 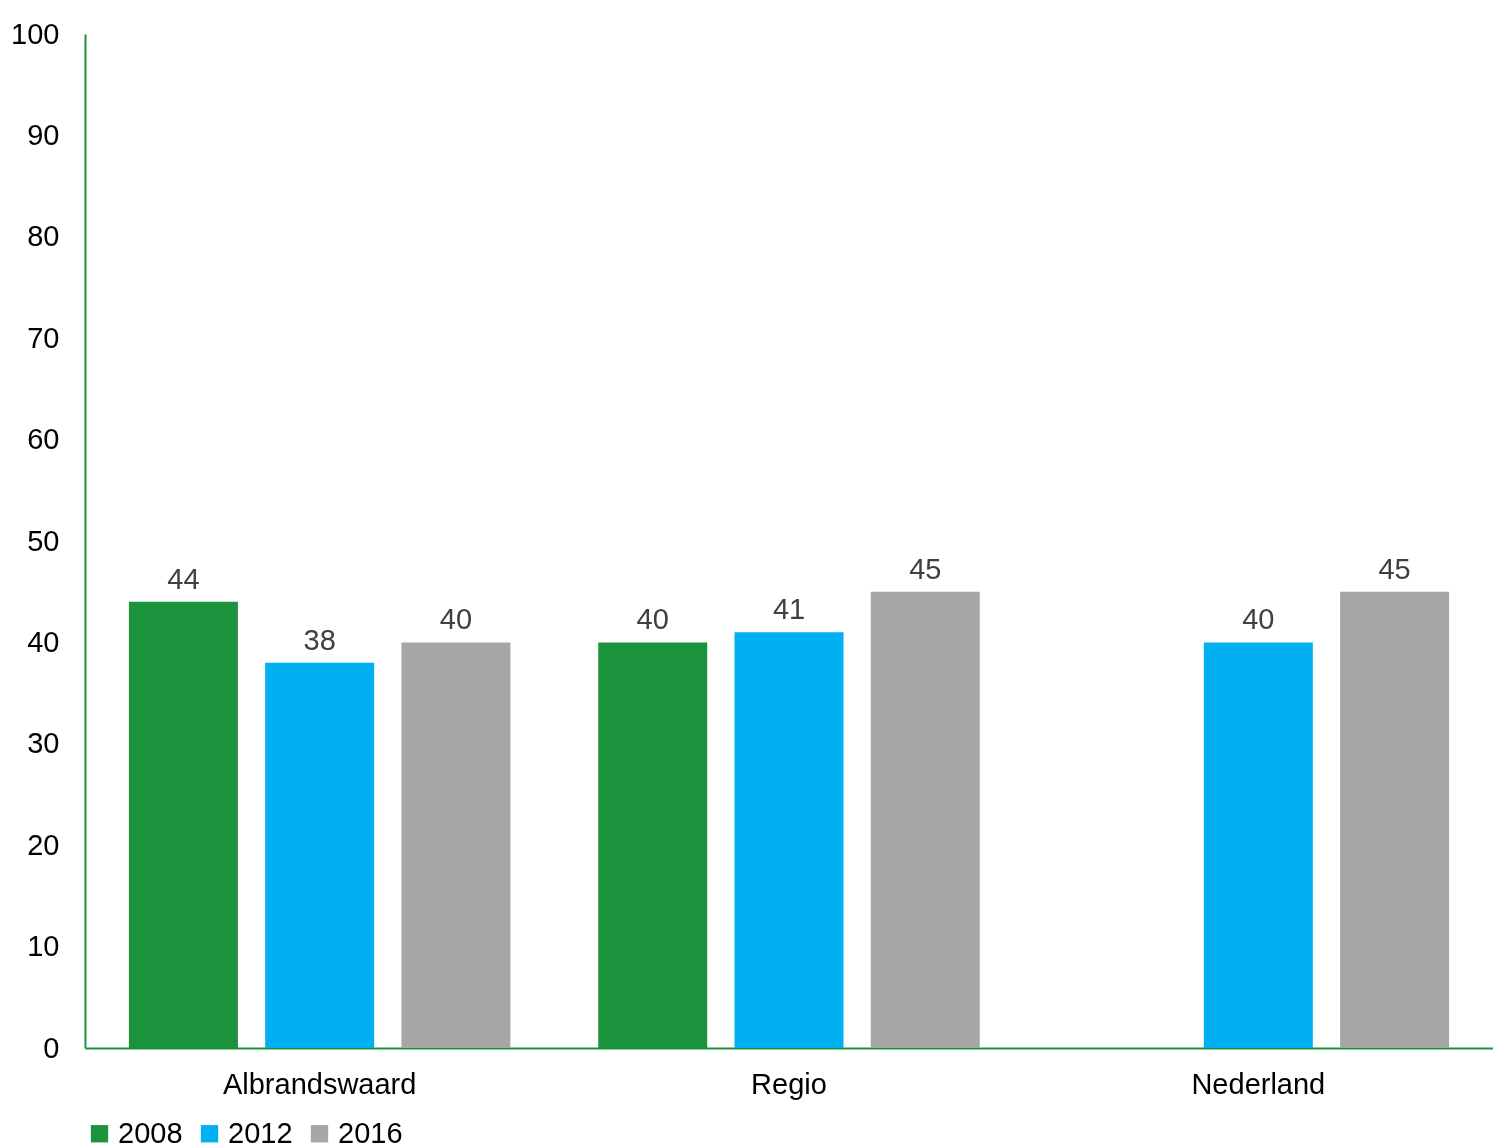 I want to click on x-tick-label: Albrandswaard, so click(x=319, y=1083).